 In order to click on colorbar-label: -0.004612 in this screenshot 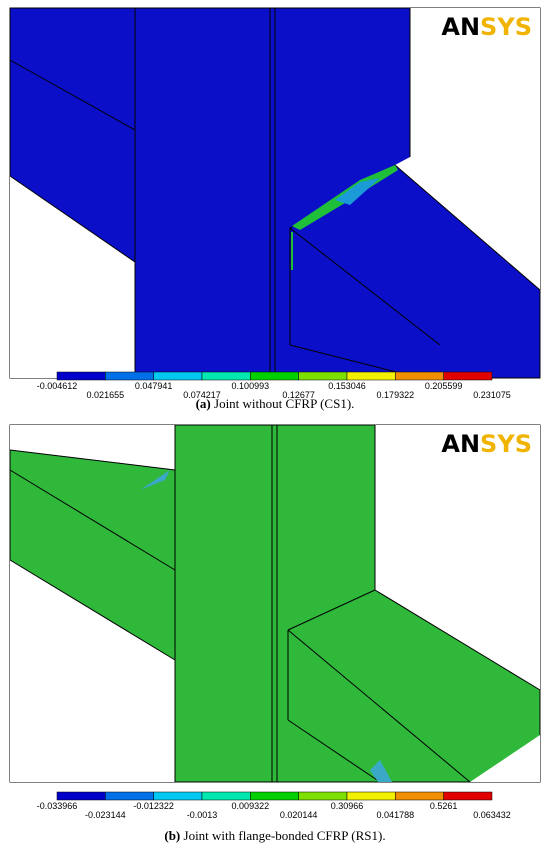, I will do `click(57, 386)`.